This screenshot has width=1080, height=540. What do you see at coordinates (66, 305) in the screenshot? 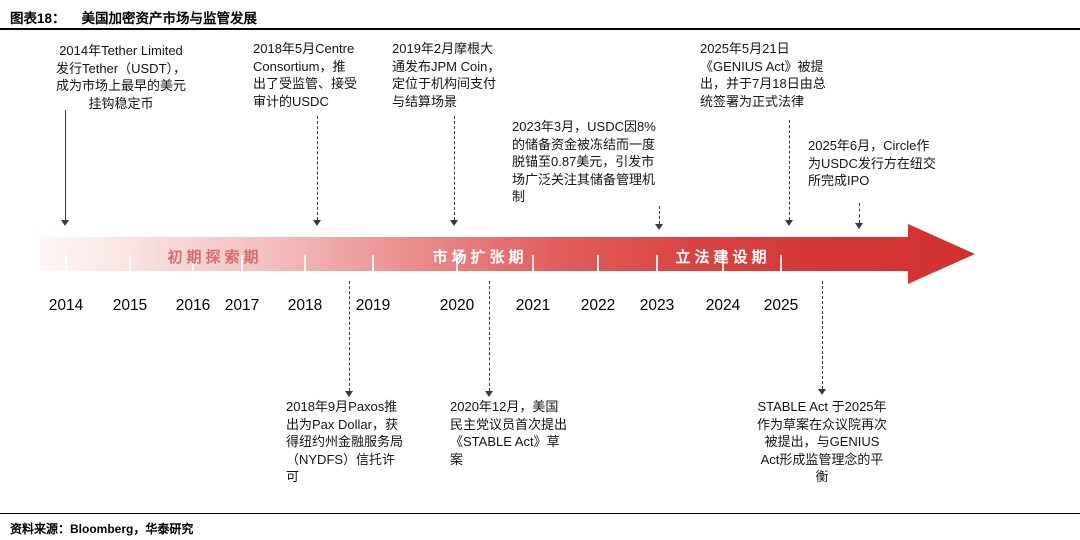
I see `year-label: 2014` at bounding box center [66, 305].